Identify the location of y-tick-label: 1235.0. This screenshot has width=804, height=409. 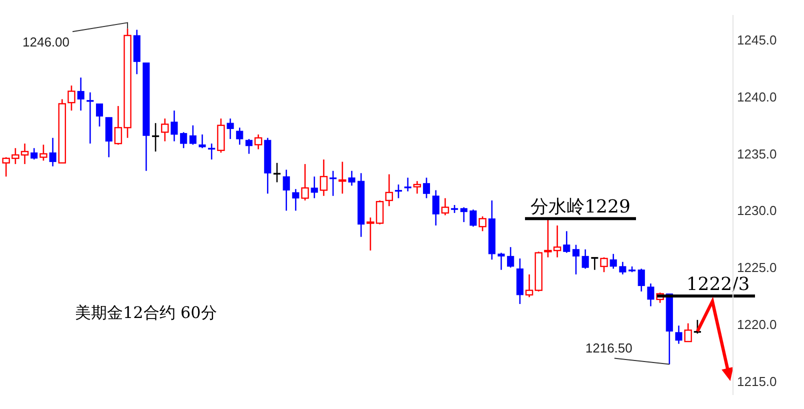
(757, 154).